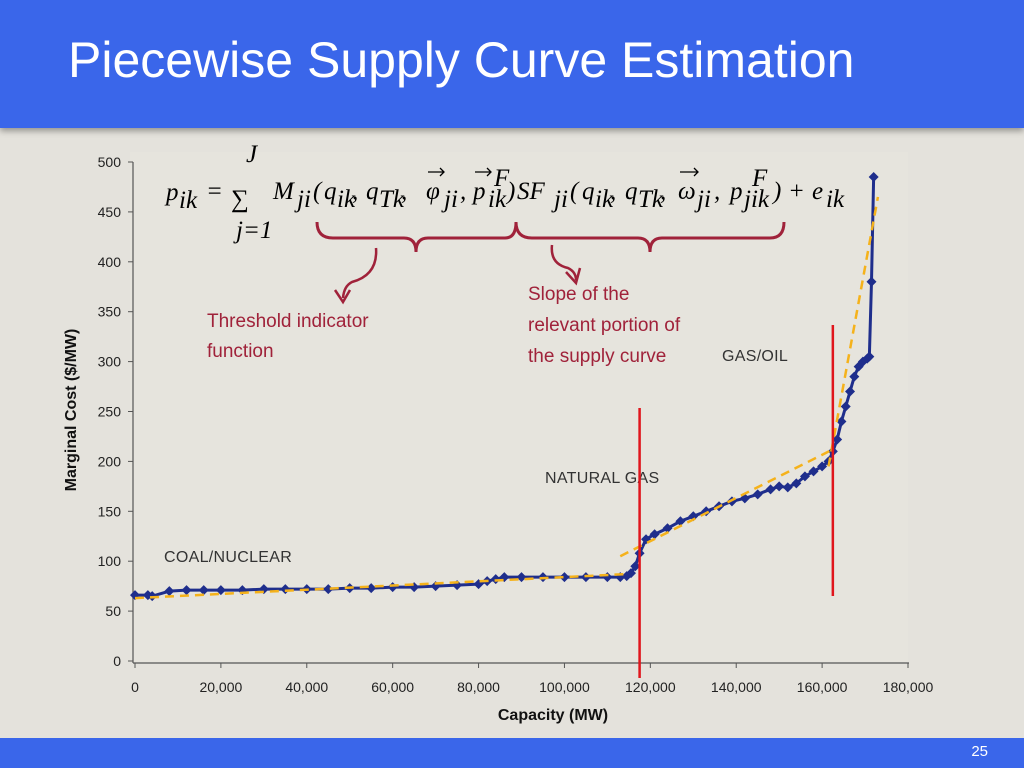 The image size is (1024, 768). Describe the element at coordinates (240, 199) in the screenshot. I see `formula-sigma: ∑` at that location.